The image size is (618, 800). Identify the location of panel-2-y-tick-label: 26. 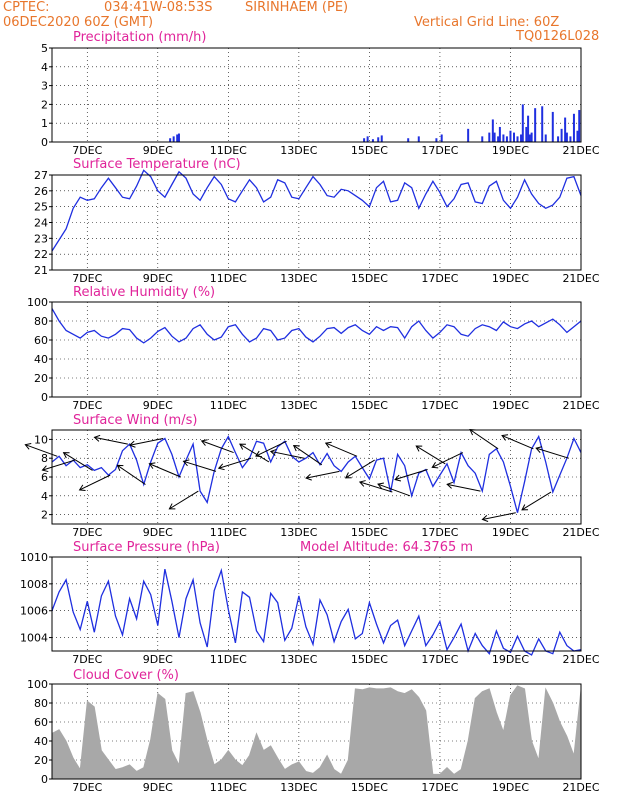
(41, 191).